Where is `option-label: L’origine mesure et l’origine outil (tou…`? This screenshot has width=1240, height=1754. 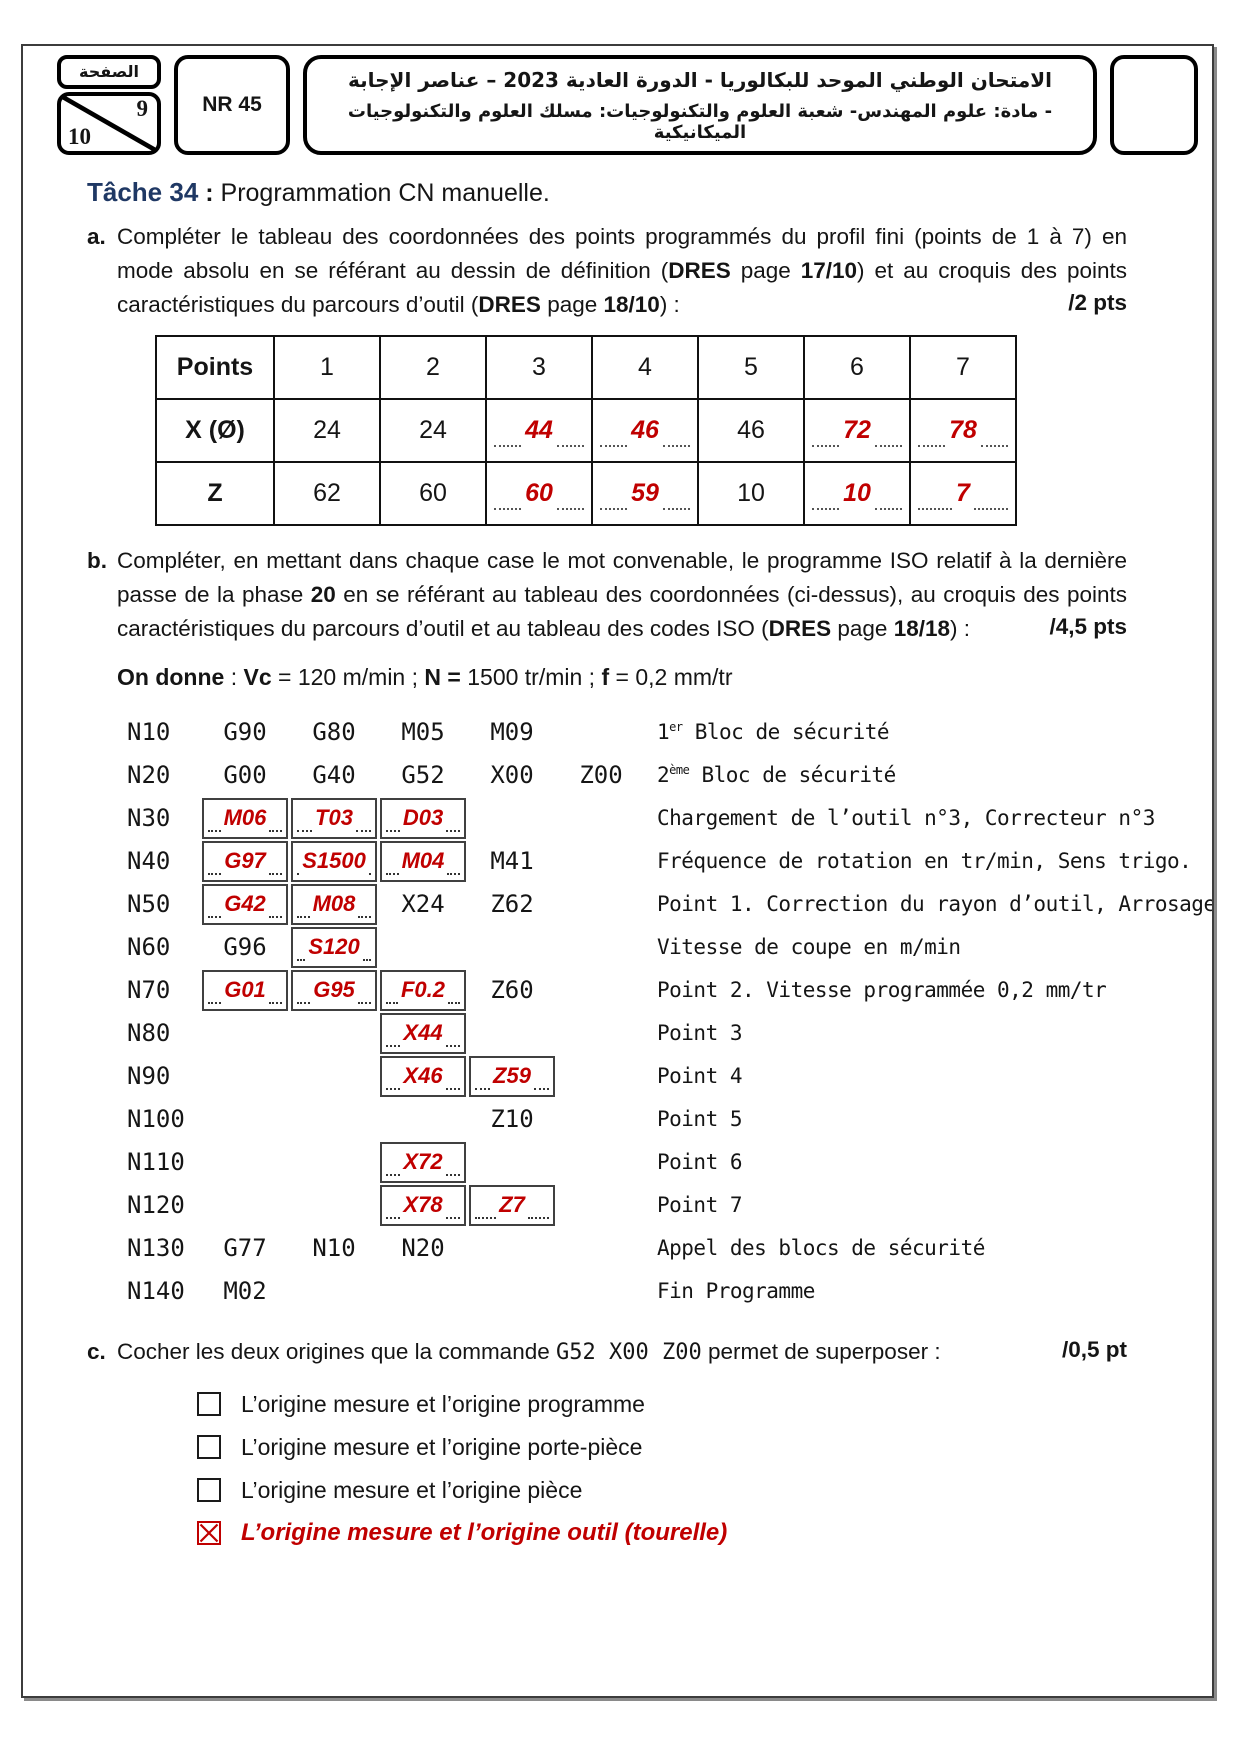
option-label: L’origine mesure et l’origine outil (tou… is located at coordinates (484, 1532).